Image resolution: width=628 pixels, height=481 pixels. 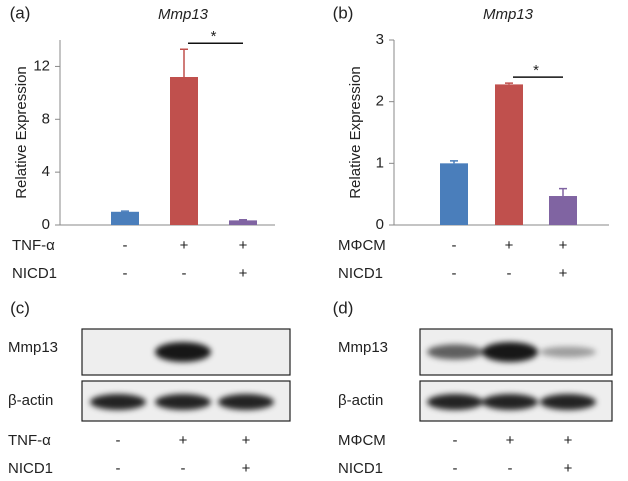 I want to click on y-tick-label: 8, so click(x=46, y=118).